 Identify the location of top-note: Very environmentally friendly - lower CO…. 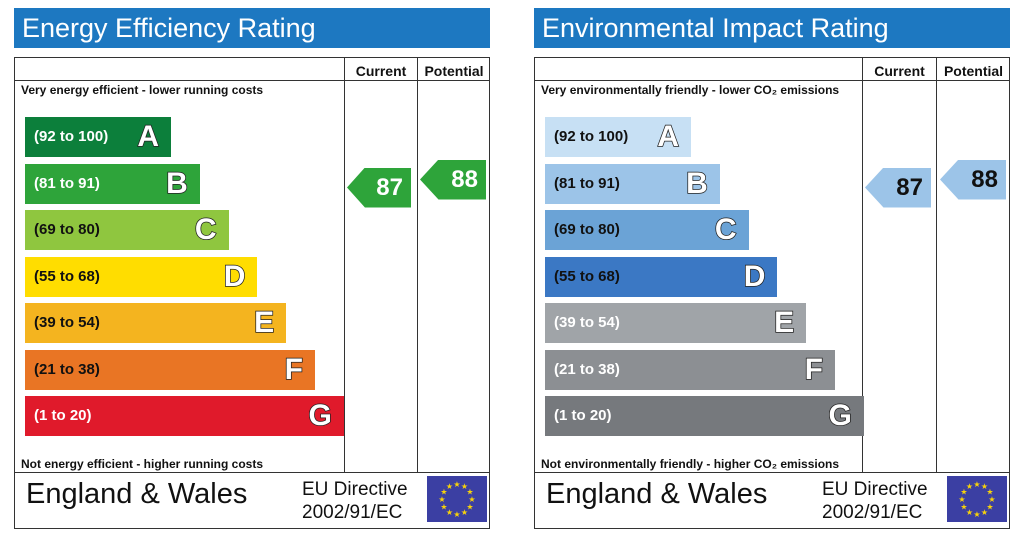
(690, 90).